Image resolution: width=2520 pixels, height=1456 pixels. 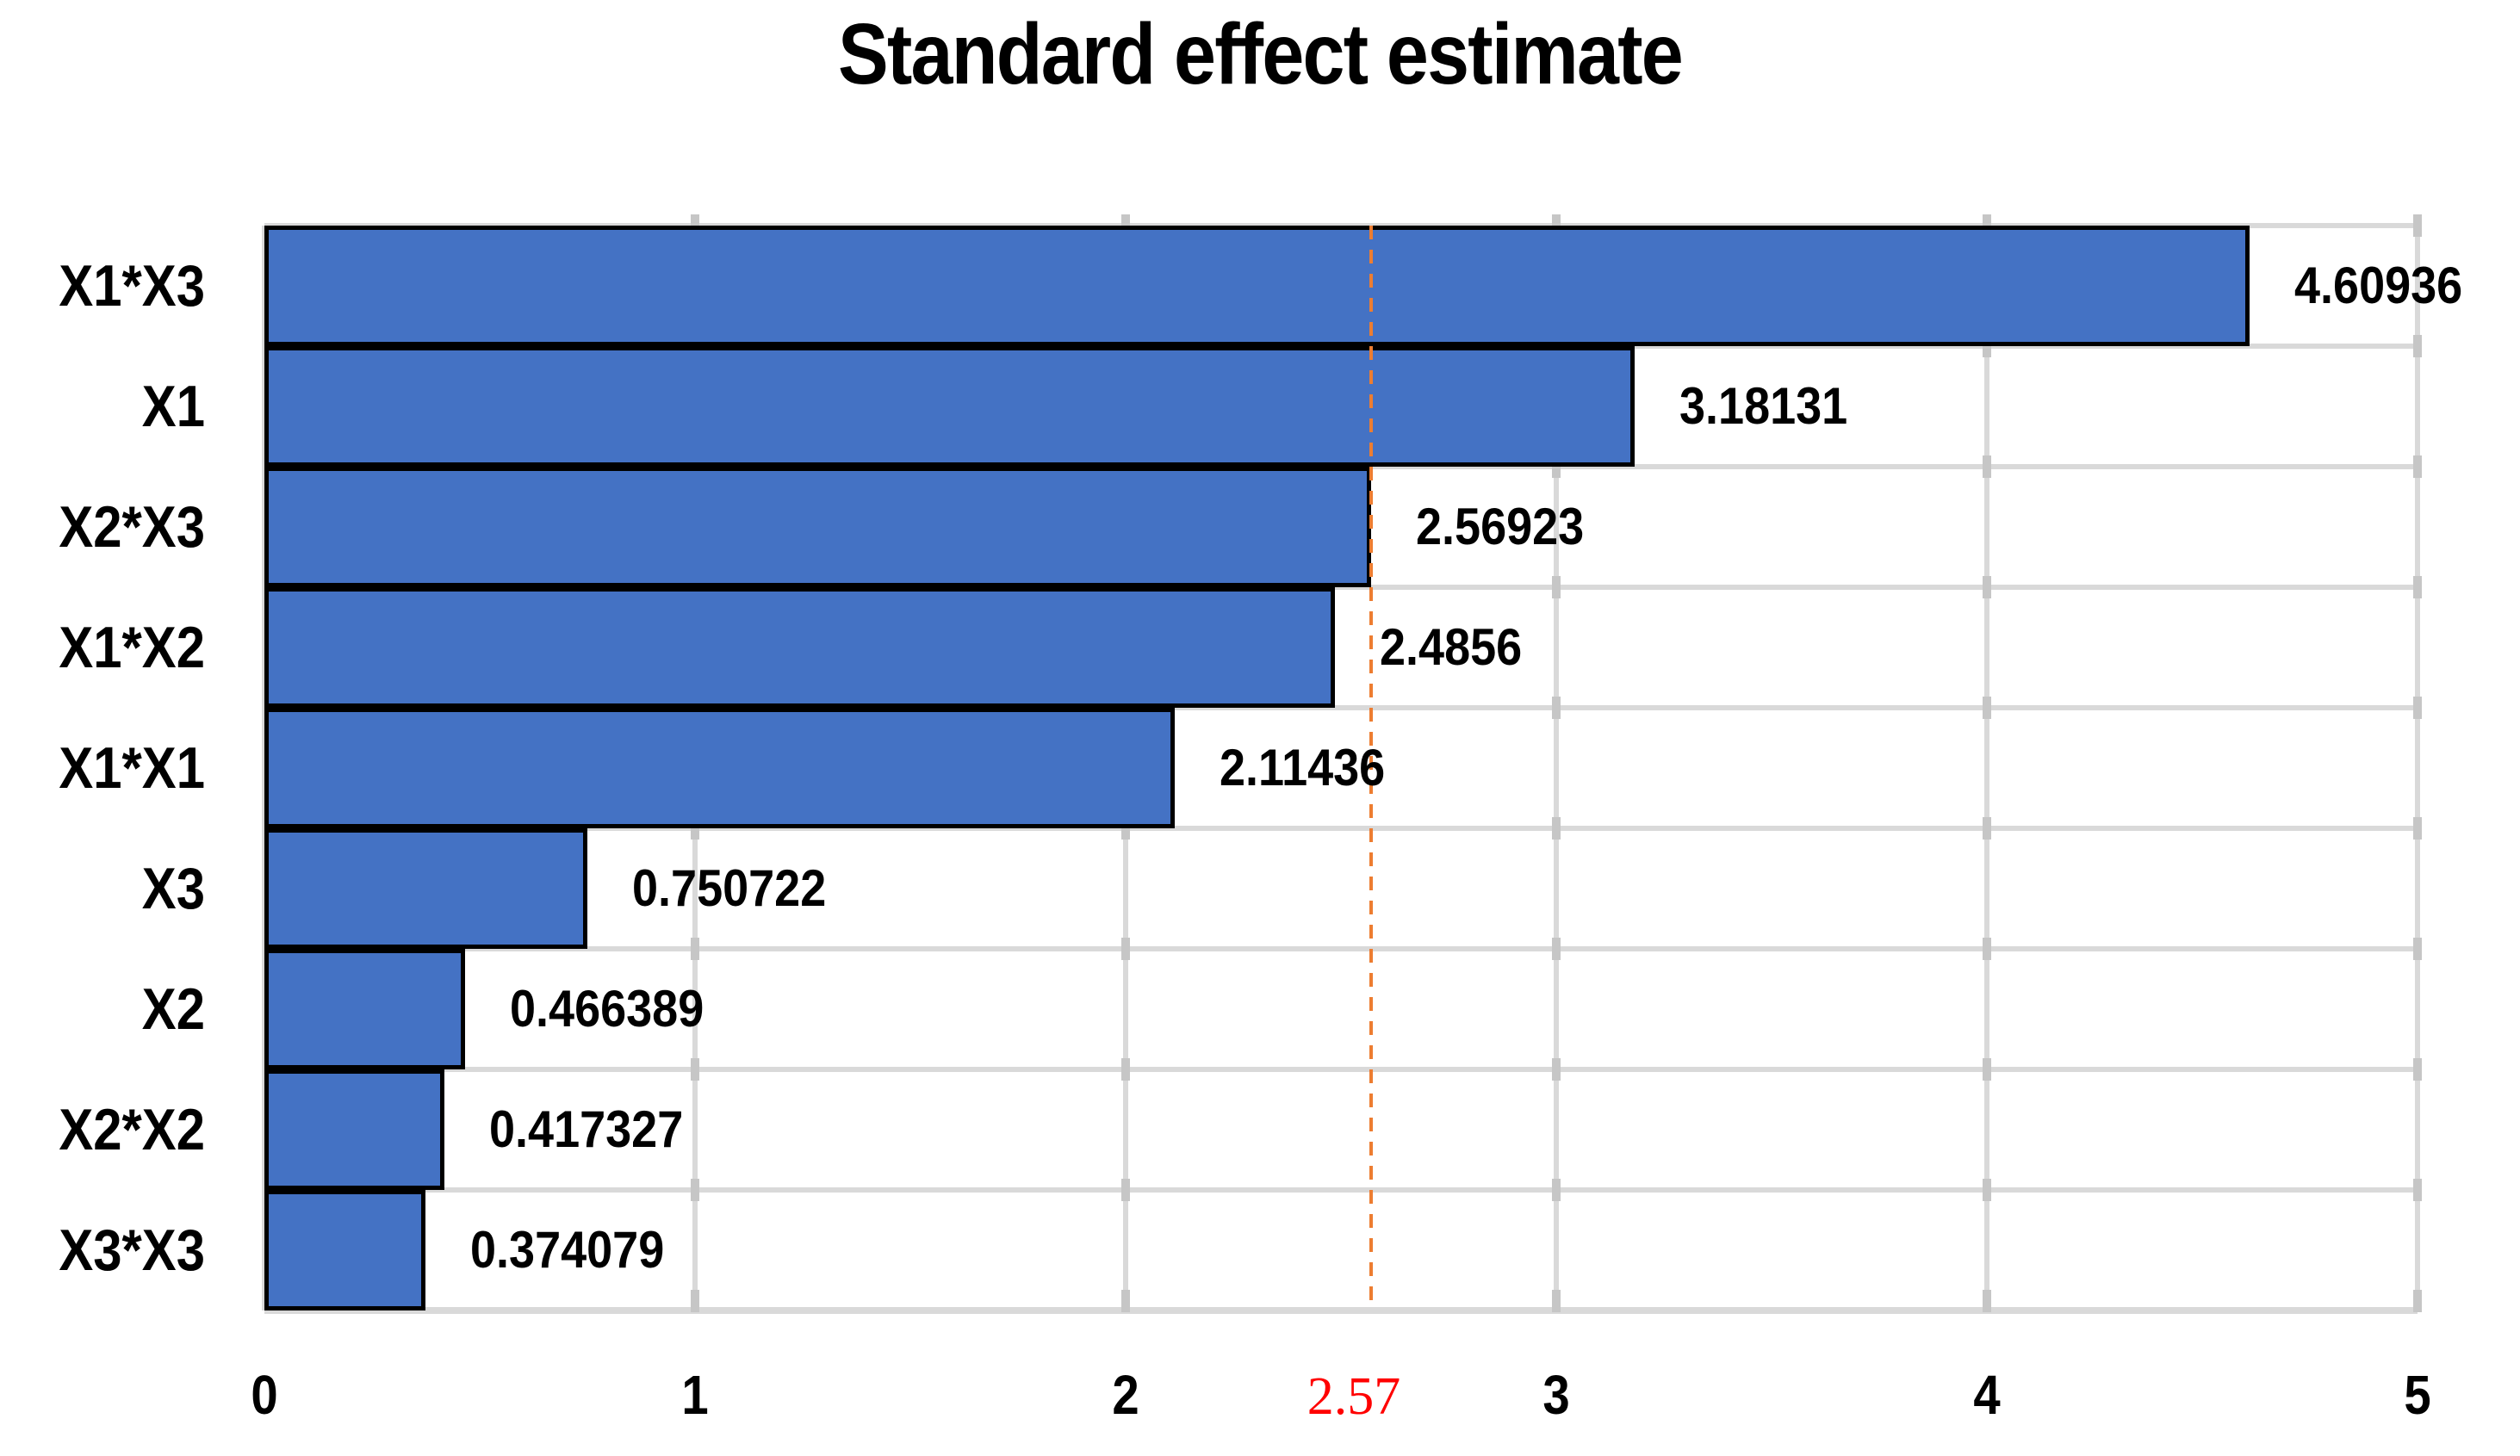 I want to click on x-tick-label: 0, so click(x=265, y=1395).